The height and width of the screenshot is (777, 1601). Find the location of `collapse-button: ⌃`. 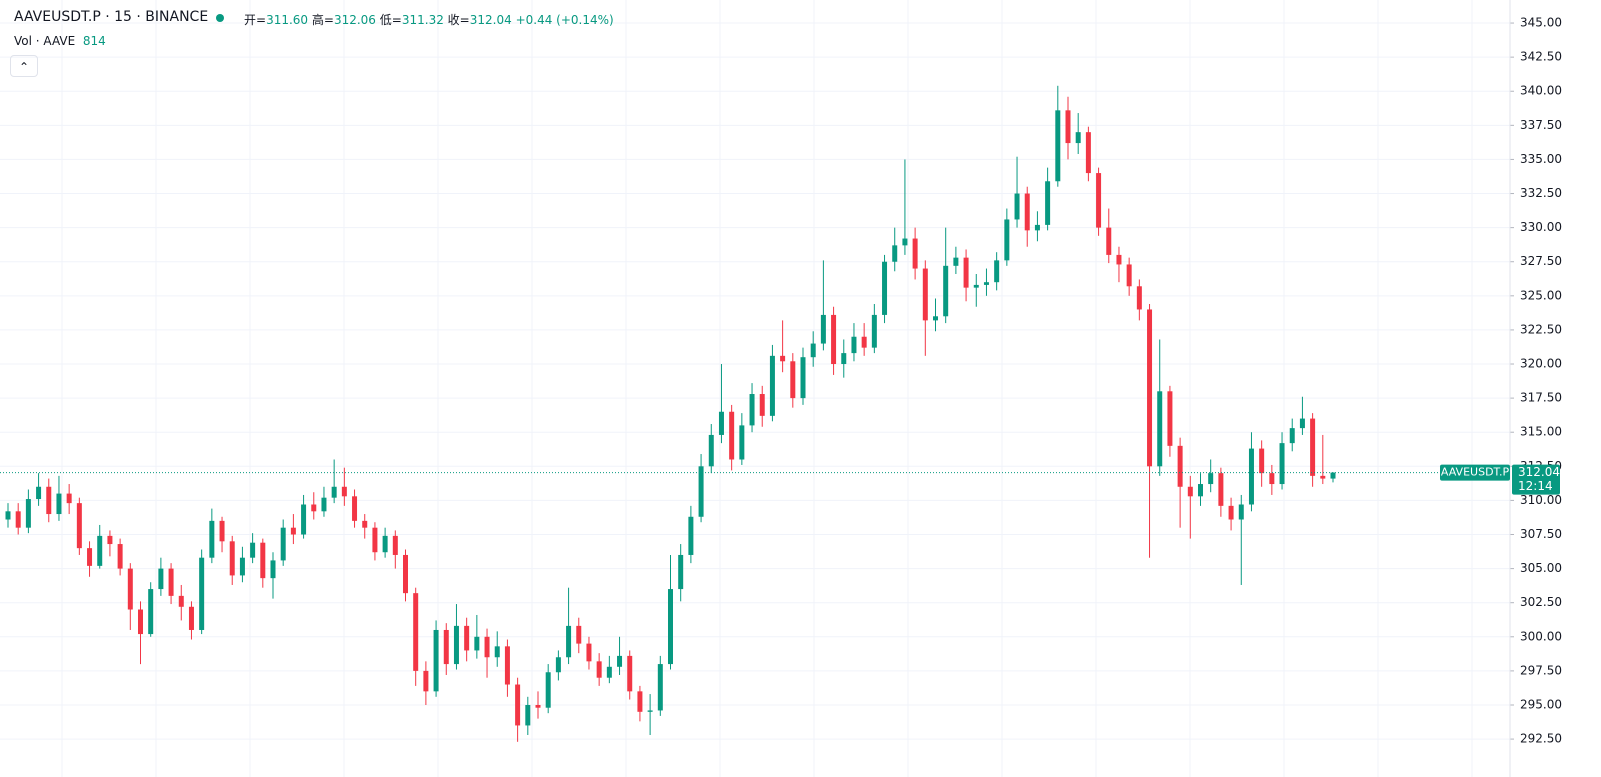

collapse-button: ⌃ is located at coordinates (24, 66).